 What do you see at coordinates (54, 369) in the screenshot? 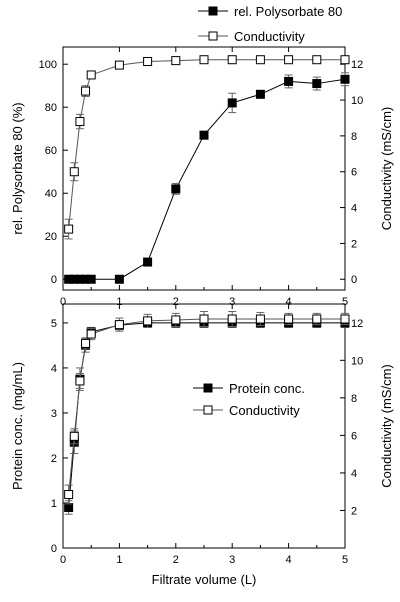
I see `y-left-tick-label: 4` at bounding box center [54, 369].